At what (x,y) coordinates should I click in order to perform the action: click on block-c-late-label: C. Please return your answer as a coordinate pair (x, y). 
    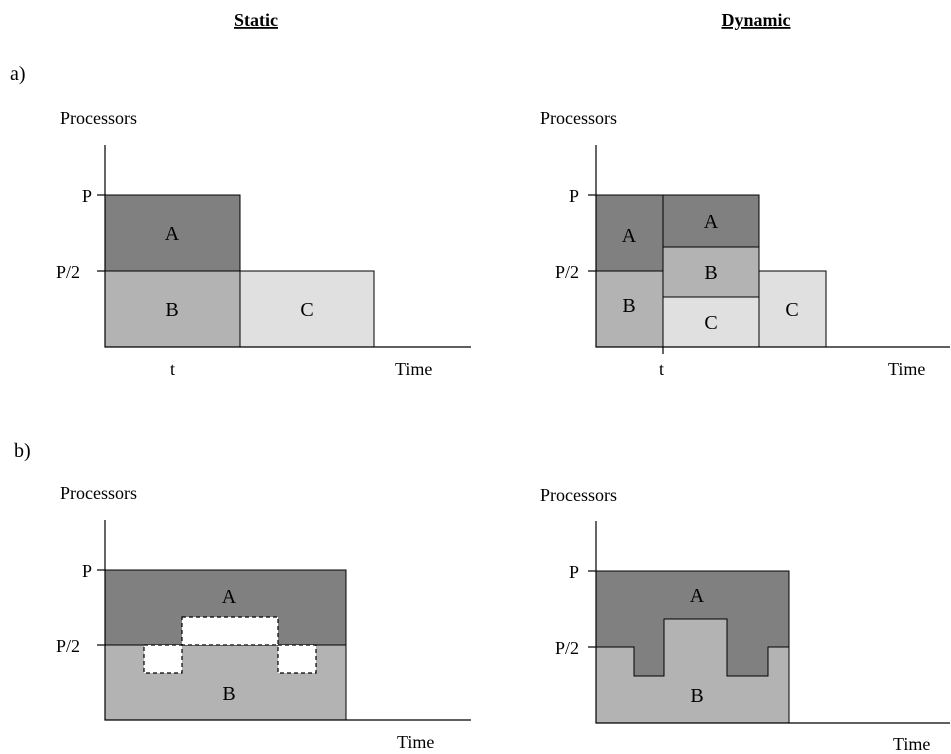
    Looking at the image, I should click on (710, 323).